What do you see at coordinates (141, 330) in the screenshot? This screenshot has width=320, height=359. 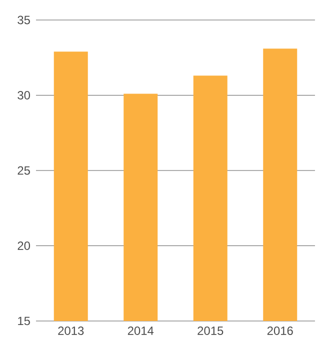 I see `x-tick-label: 2014` at bounding box center [141, 330].